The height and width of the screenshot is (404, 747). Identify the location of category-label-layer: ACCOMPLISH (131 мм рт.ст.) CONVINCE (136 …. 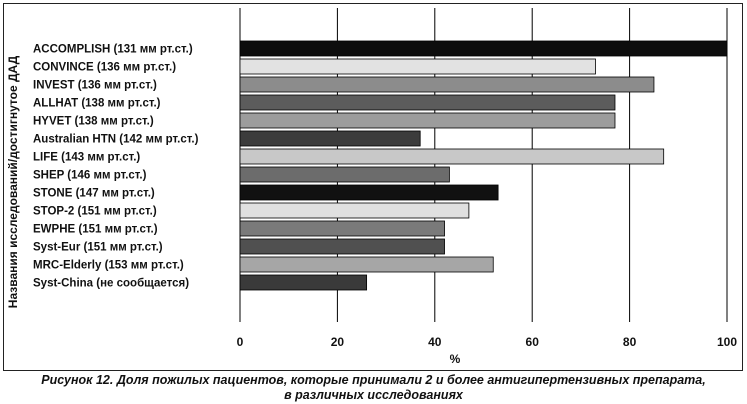
(116, 167).